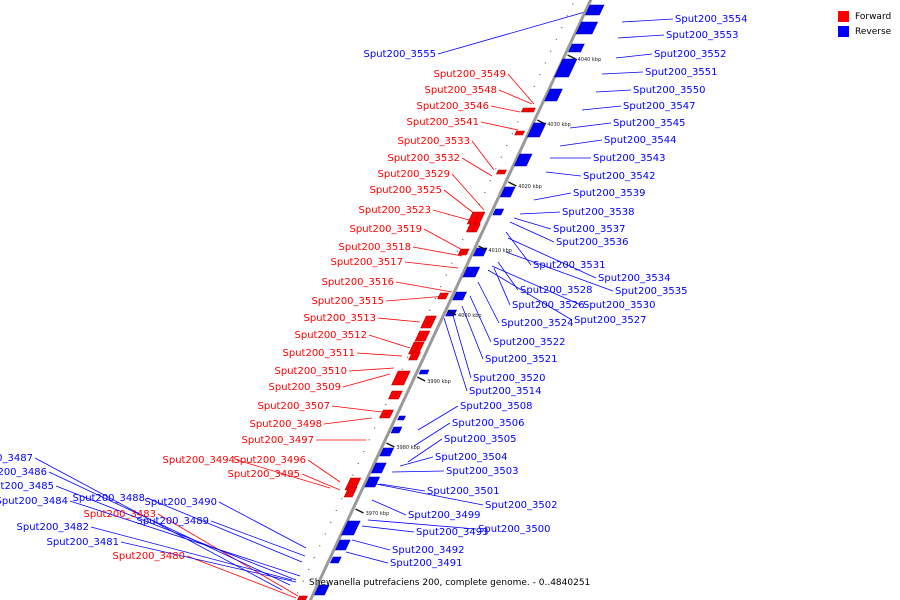  I want to click on gene-label-sput200-3530: Sput200_3530, so click(619, 305).